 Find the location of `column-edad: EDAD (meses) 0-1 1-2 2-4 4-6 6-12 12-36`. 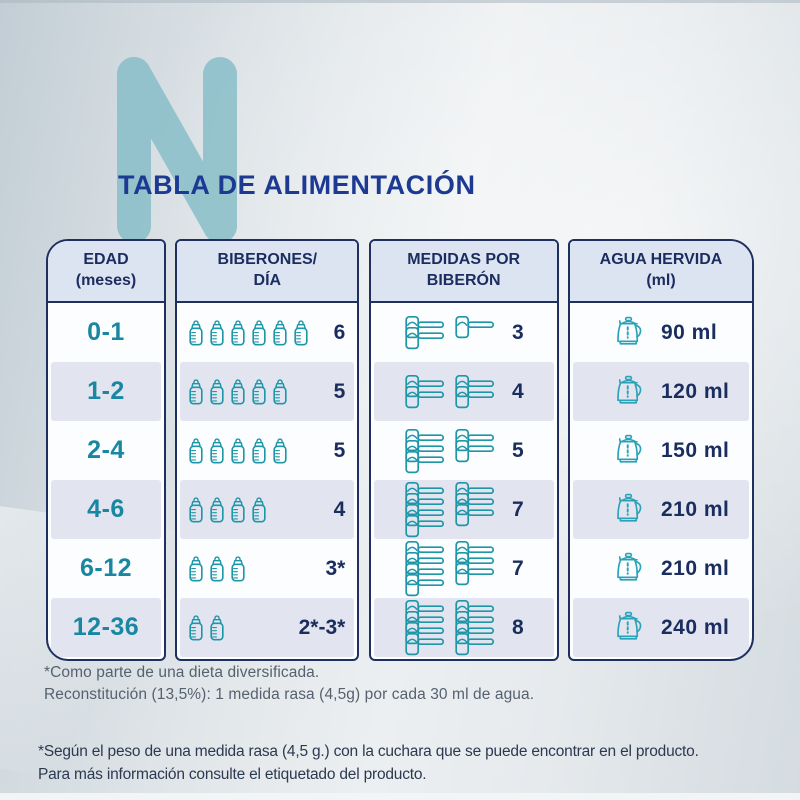

column-edad: EDAD (meses) 0-1 1-2 2-4 4-6 6-12 12-36 is located at coordinates (106, 450).